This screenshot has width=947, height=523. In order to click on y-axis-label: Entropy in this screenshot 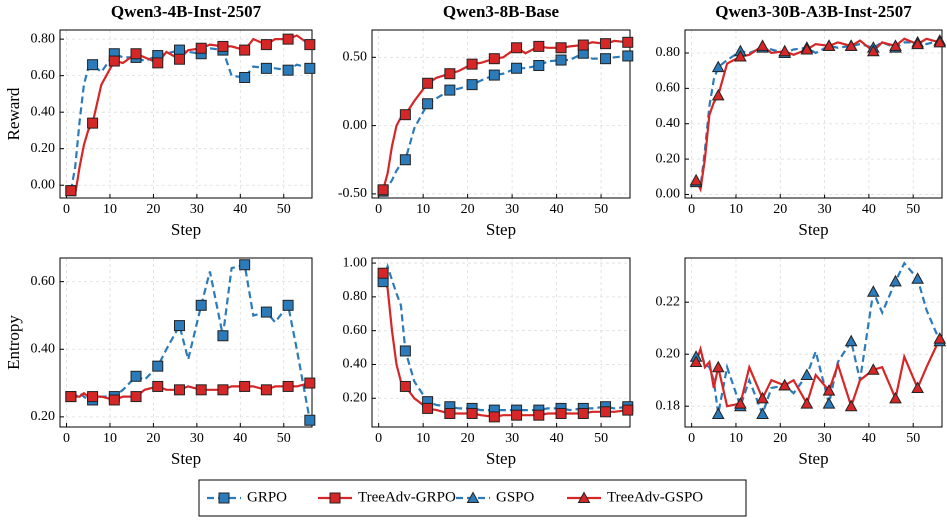, I will do `click(13, 342)`.